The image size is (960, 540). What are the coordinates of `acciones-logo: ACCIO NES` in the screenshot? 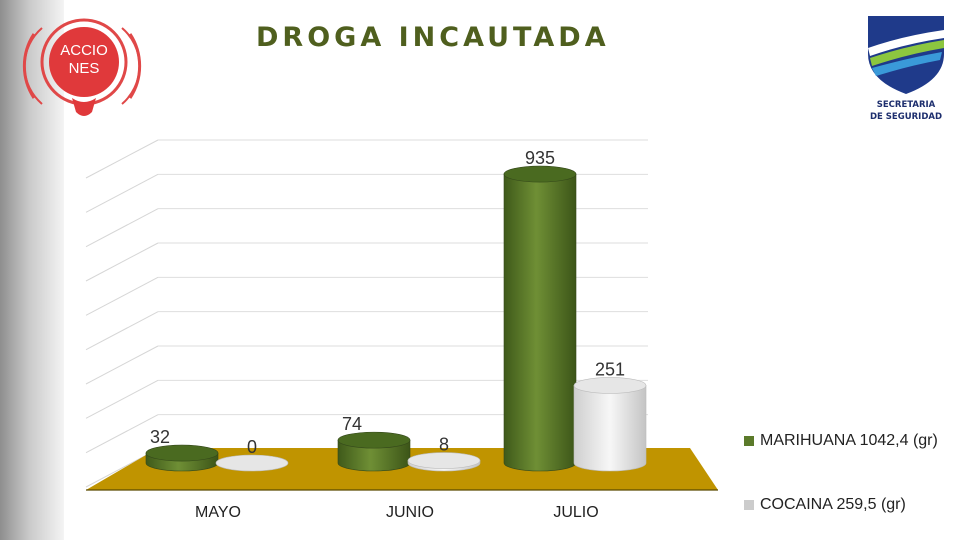 It's located at (82, 66).